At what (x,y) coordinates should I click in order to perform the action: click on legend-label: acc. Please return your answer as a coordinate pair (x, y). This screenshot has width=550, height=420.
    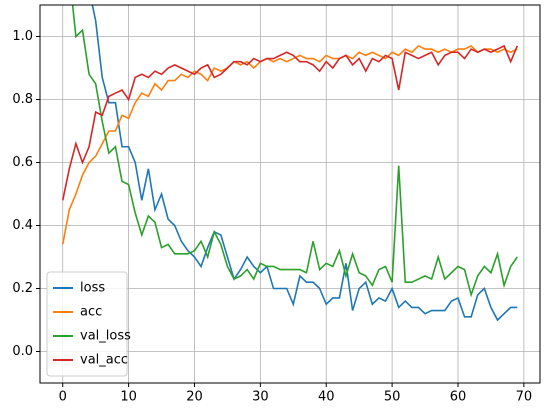
    Looking at the image, I should click on (91, 312).